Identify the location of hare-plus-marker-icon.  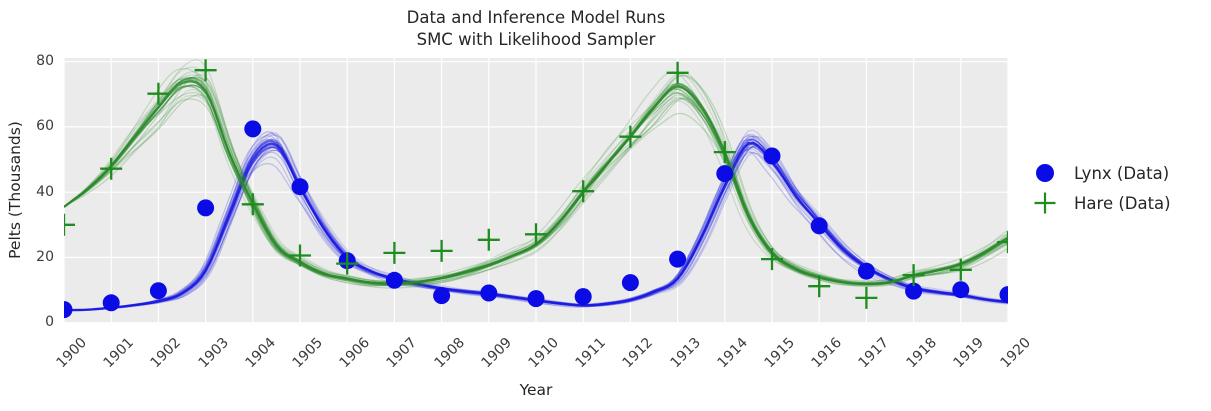
(1045, 203).